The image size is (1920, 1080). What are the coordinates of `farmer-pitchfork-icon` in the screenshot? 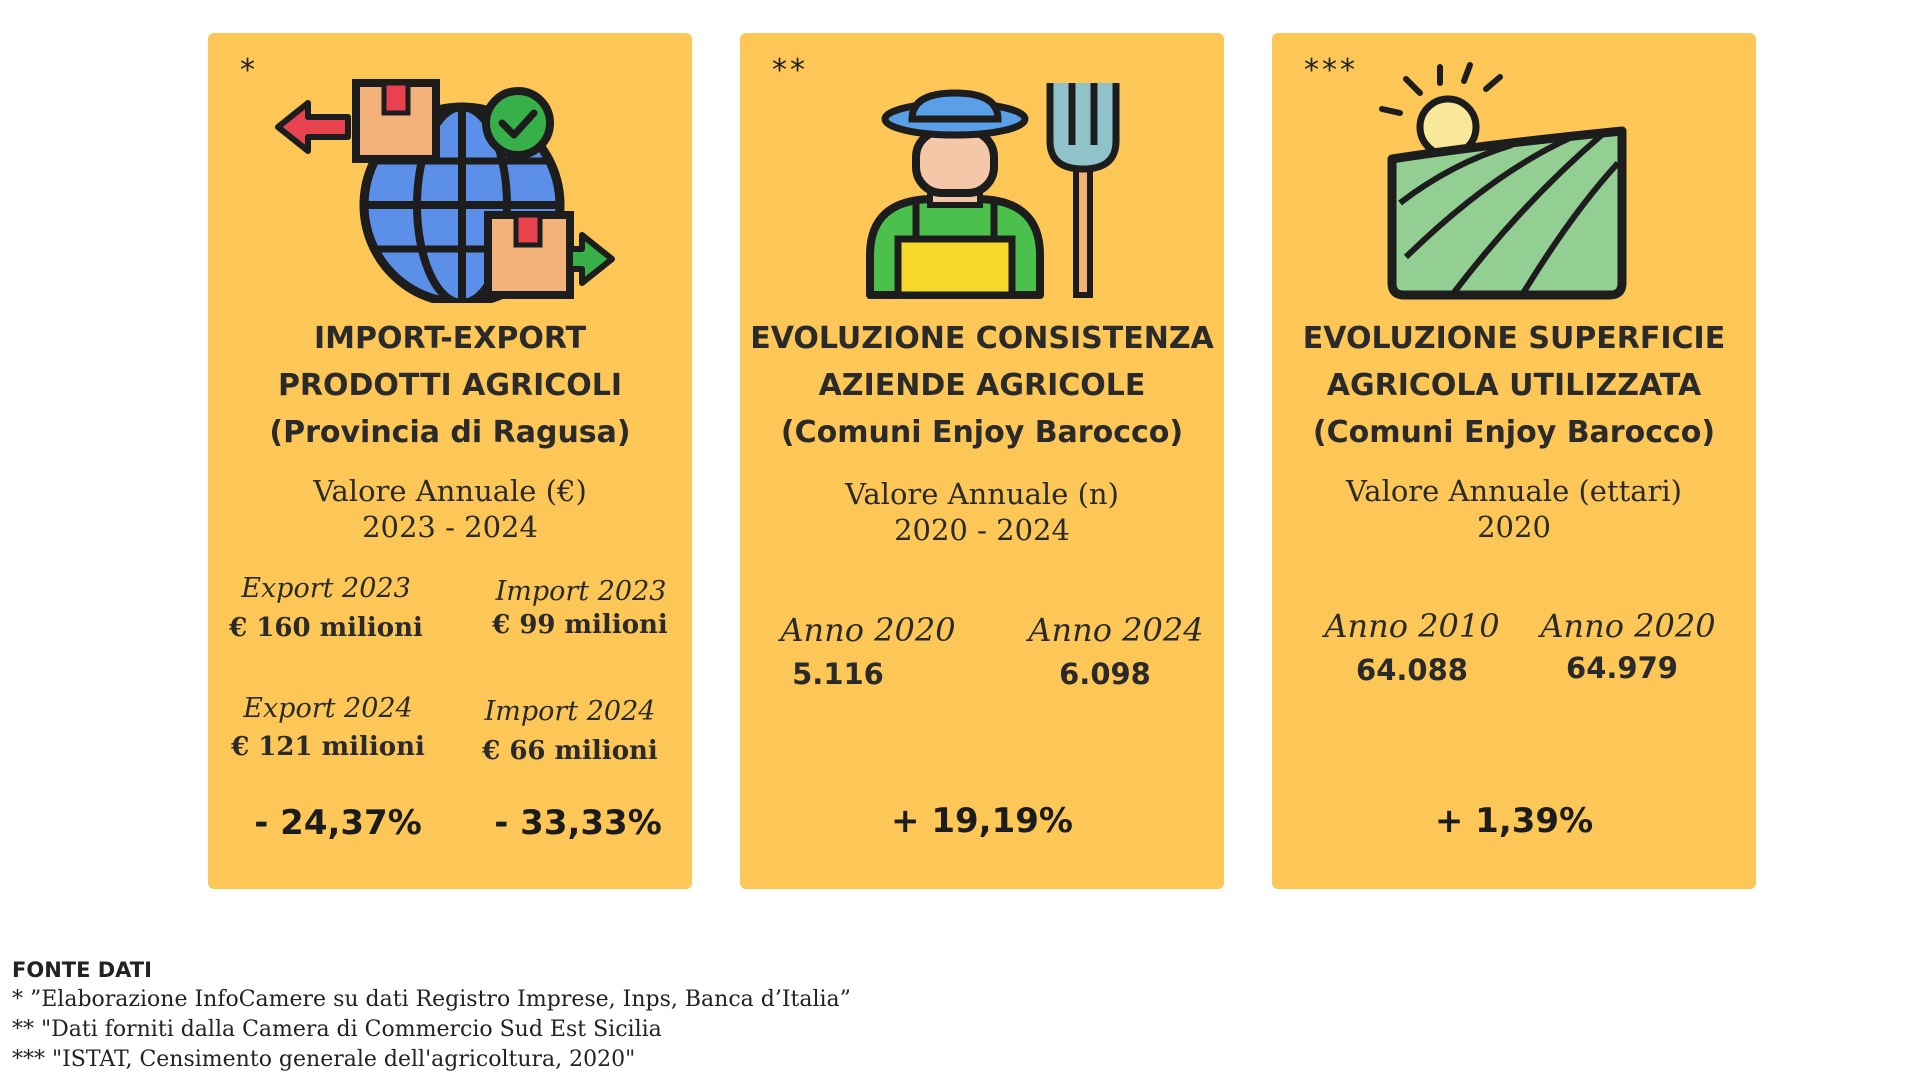 It's located at (993, 191).